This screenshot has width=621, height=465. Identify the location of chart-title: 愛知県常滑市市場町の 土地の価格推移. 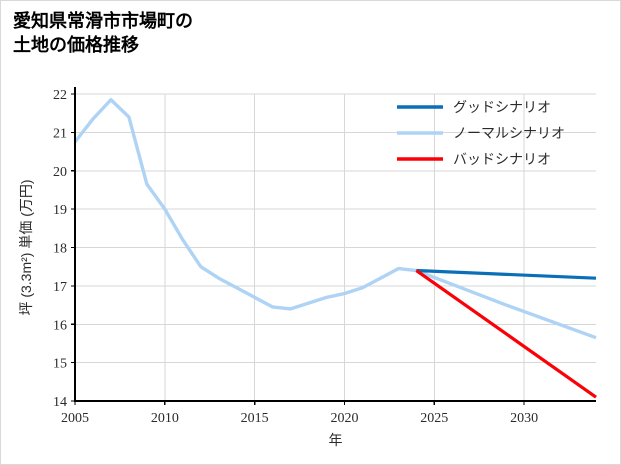
(103, 33).